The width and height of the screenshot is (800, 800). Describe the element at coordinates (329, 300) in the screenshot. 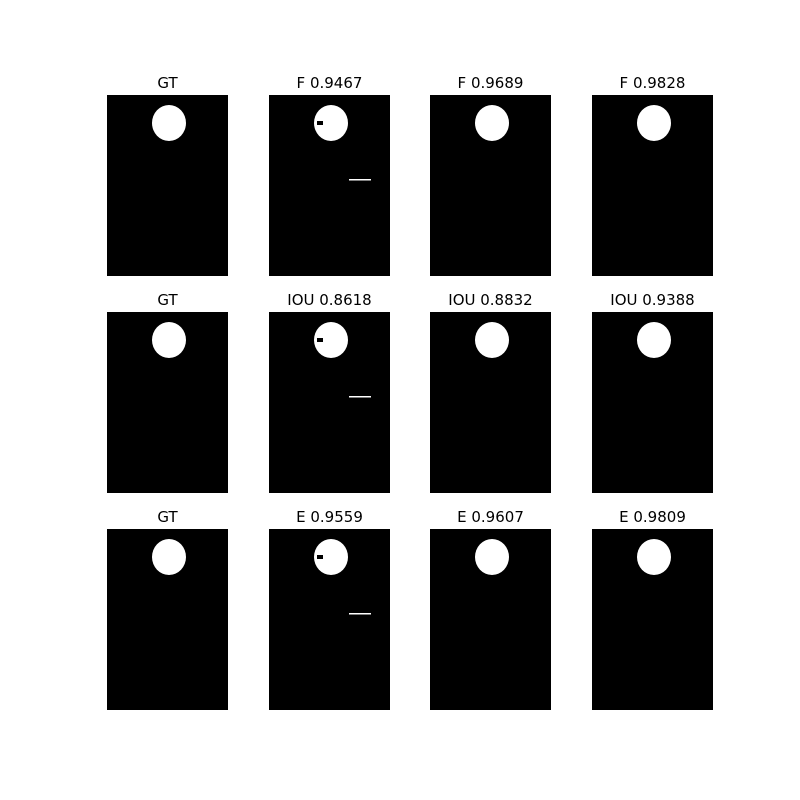

I see `panel-title: IOU 0.8618` at that location.